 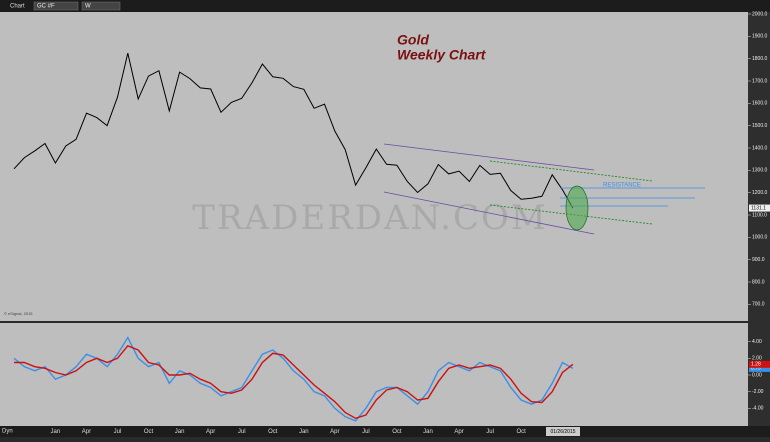 I want to click on y-tick-label: 1500.0, so click(x=760, y=126).